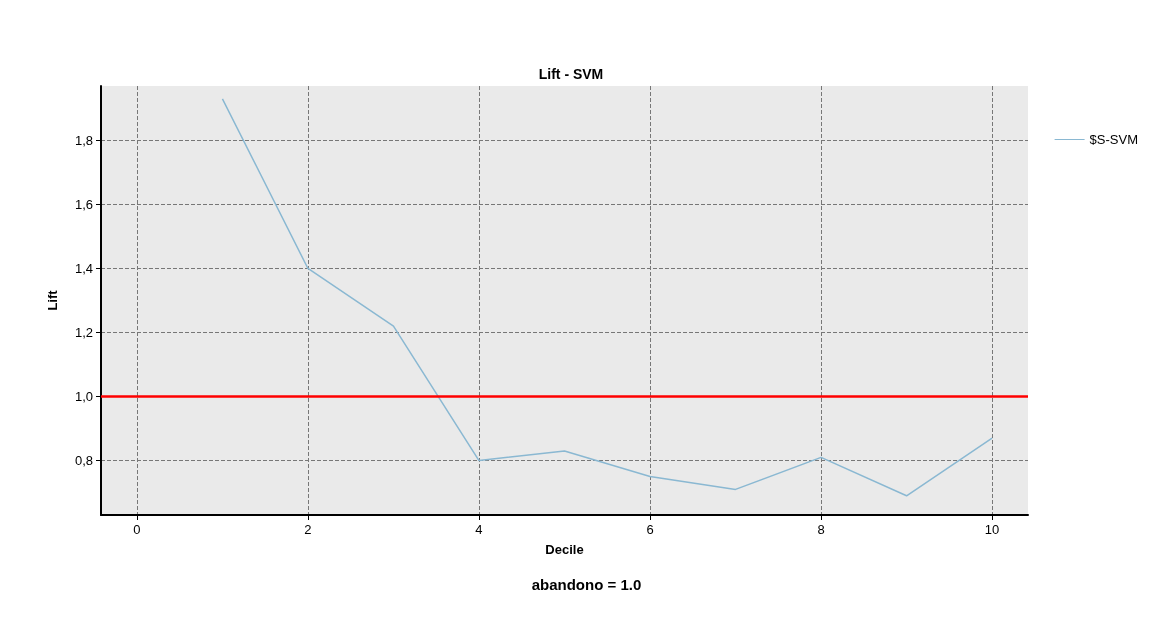 The image size is (1173, 635). Describe the element at coordinates (83, 268) in the screenshot. I see `y-tick-label: 1,4` at that location.